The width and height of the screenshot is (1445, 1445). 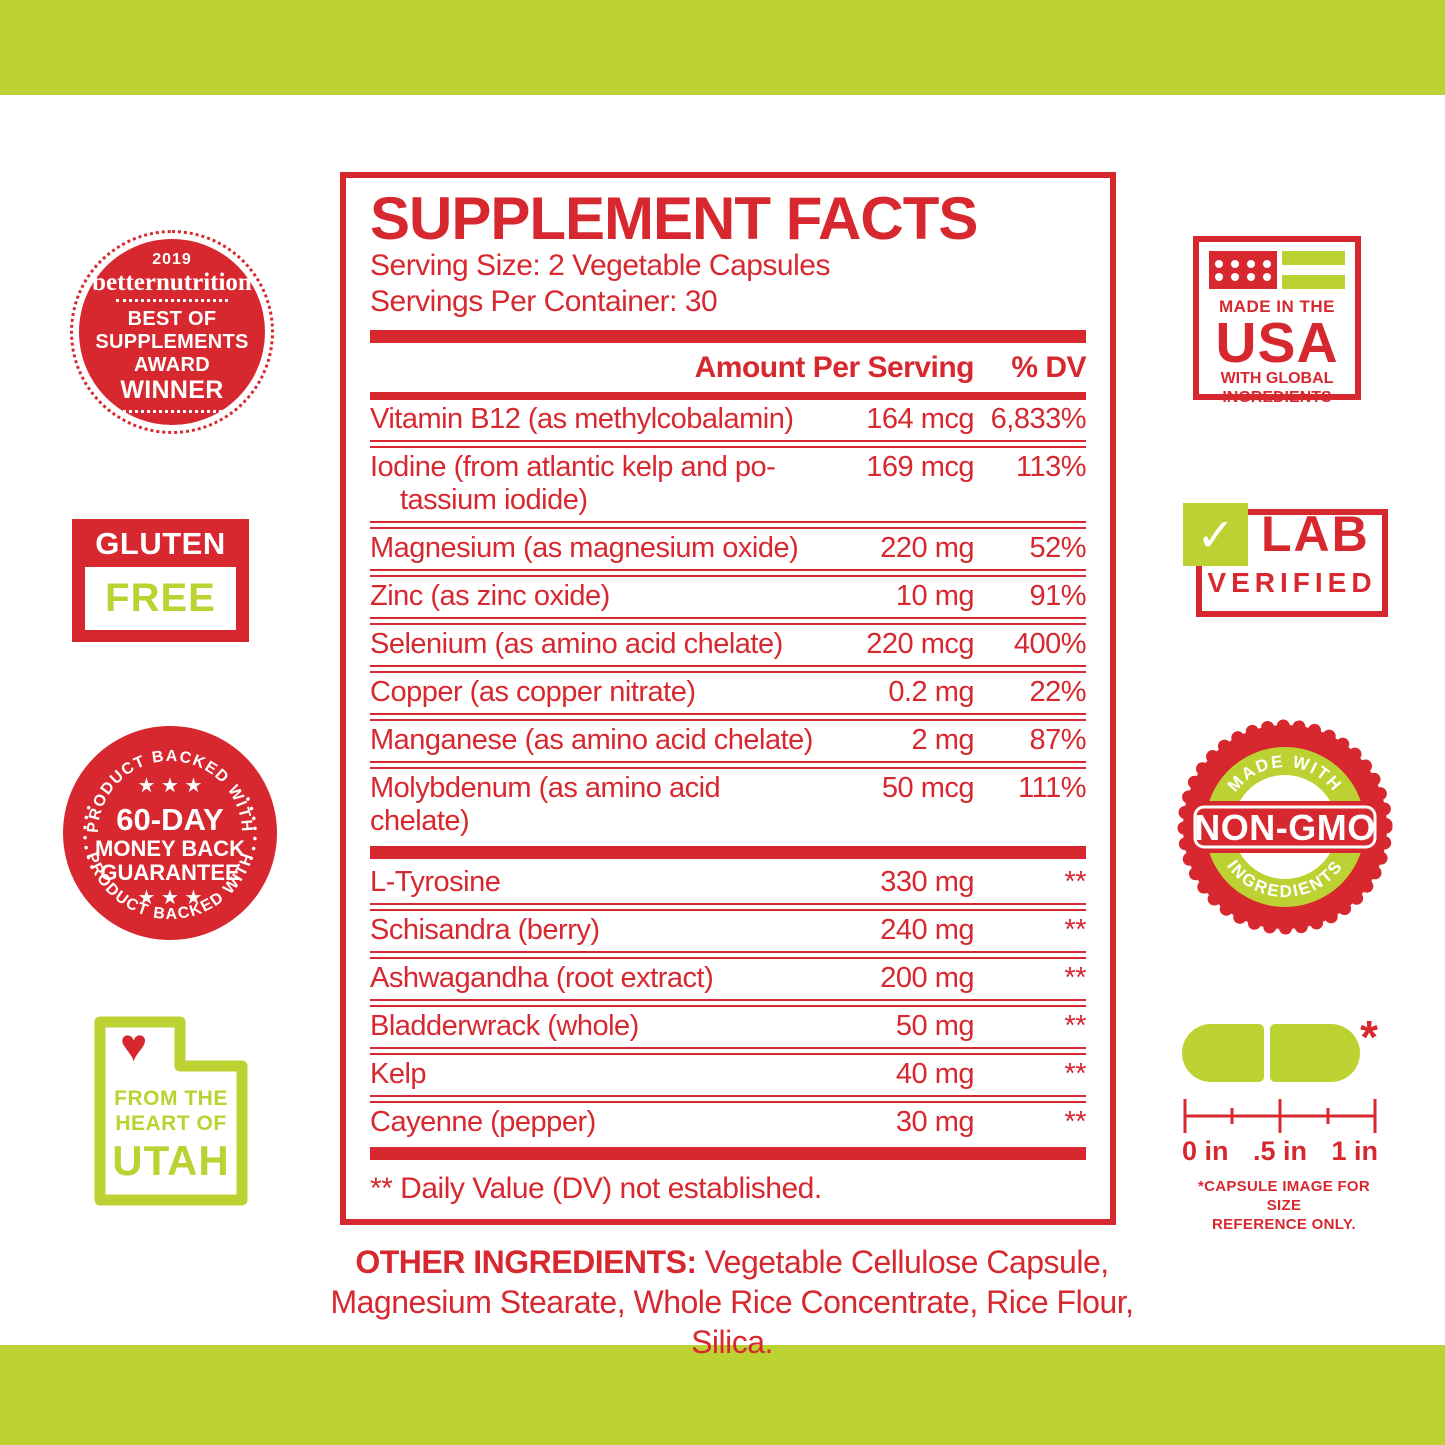 I want to click on utah-line: UTAH, so click(x=171, y=1160).